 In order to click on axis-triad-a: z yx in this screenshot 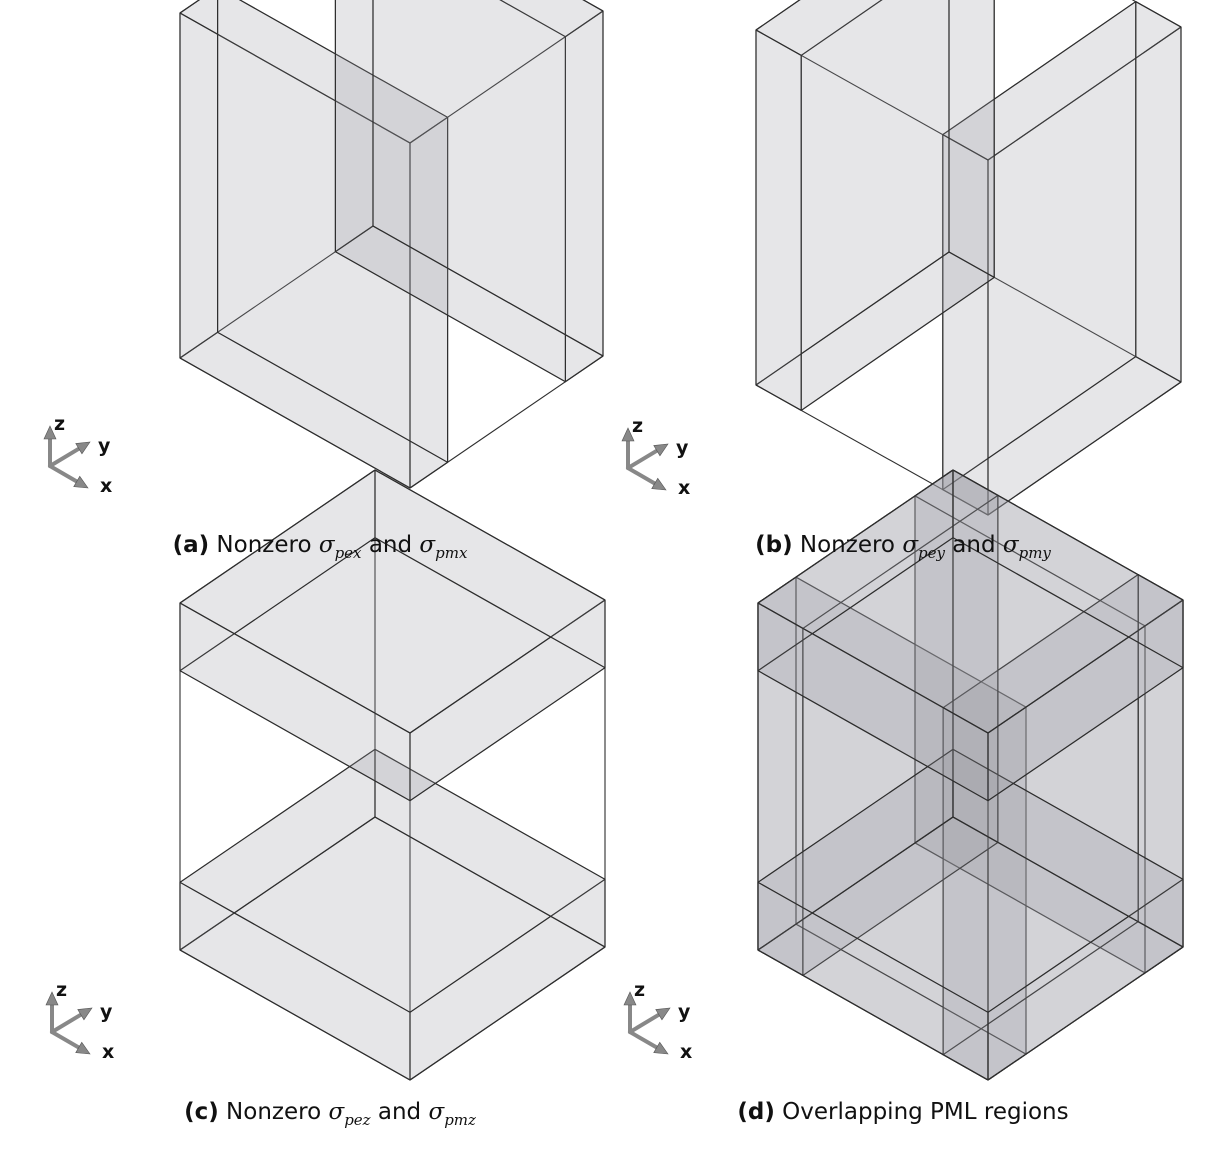, I will do `click(77, 455)`.